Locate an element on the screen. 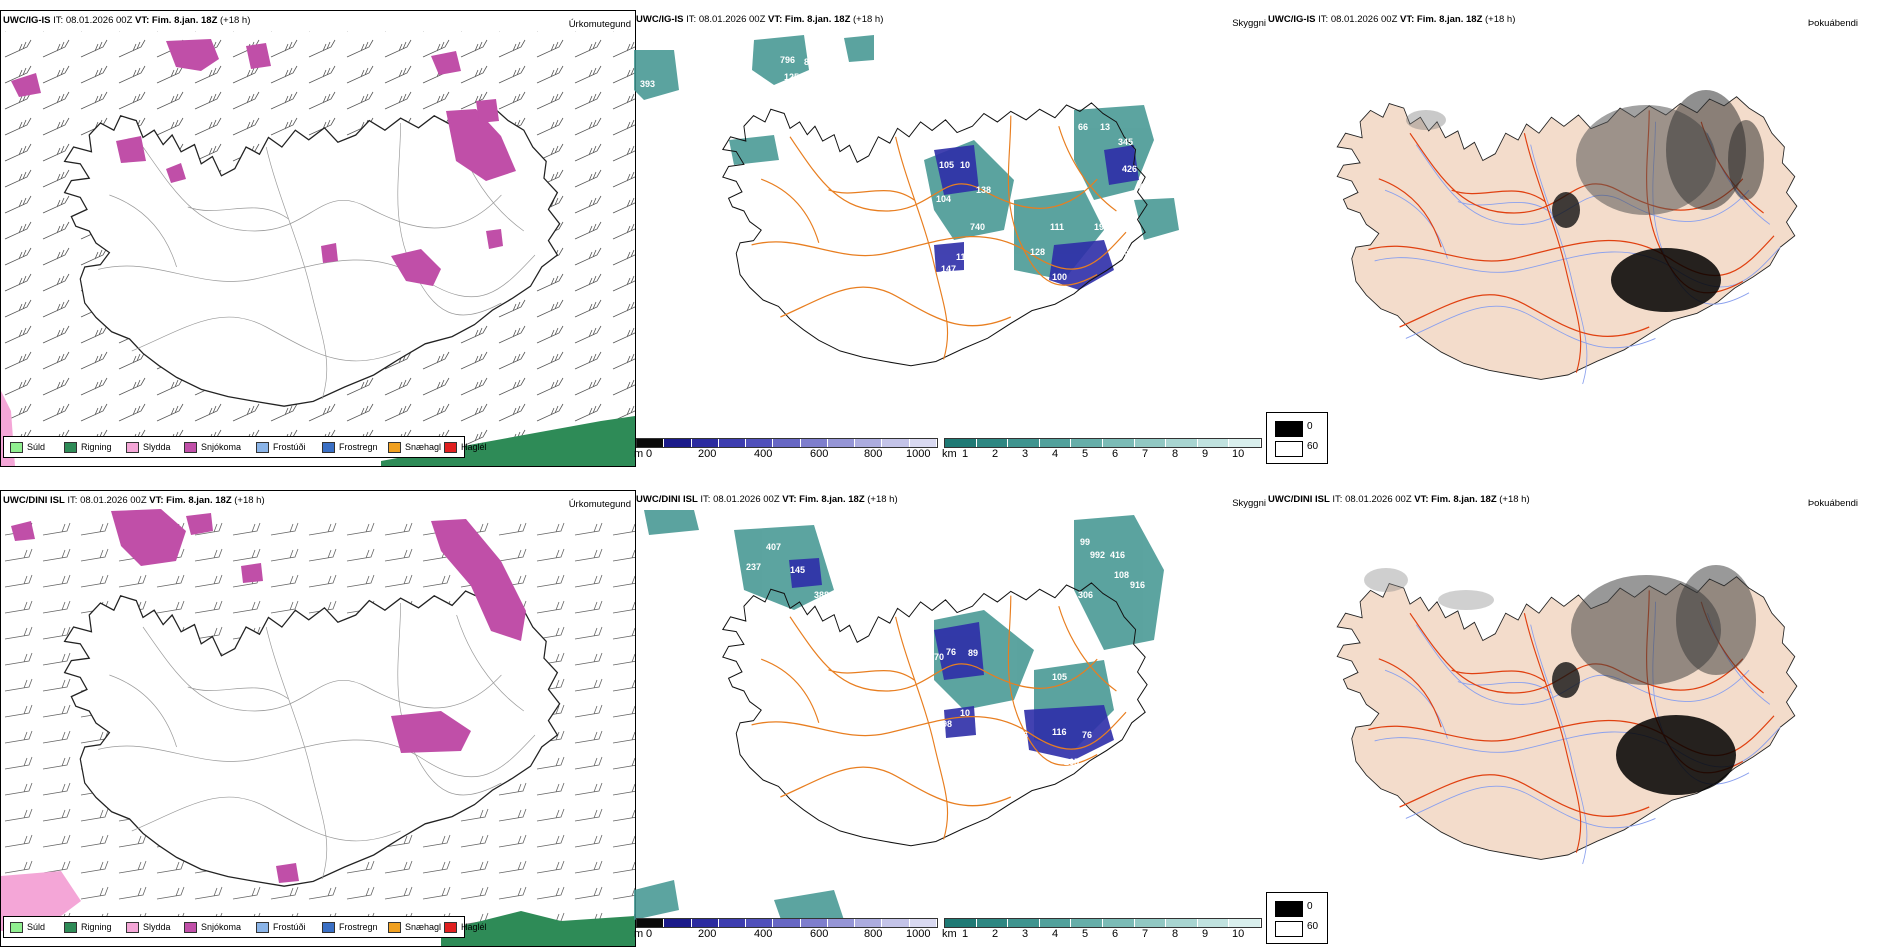 The height and width of the screenshot is (950, 1900). colorbar-tick: 9 is located at coordinates (1205, 934).